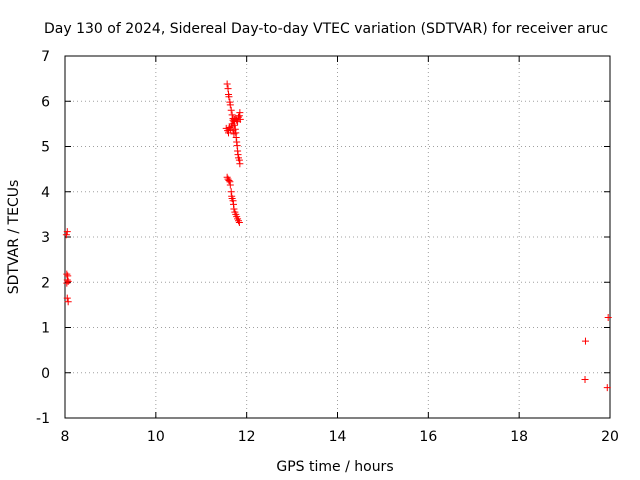 This screenshot has height=480, width=640. I want to click on y-tick-label: 3, so click(45, 238).